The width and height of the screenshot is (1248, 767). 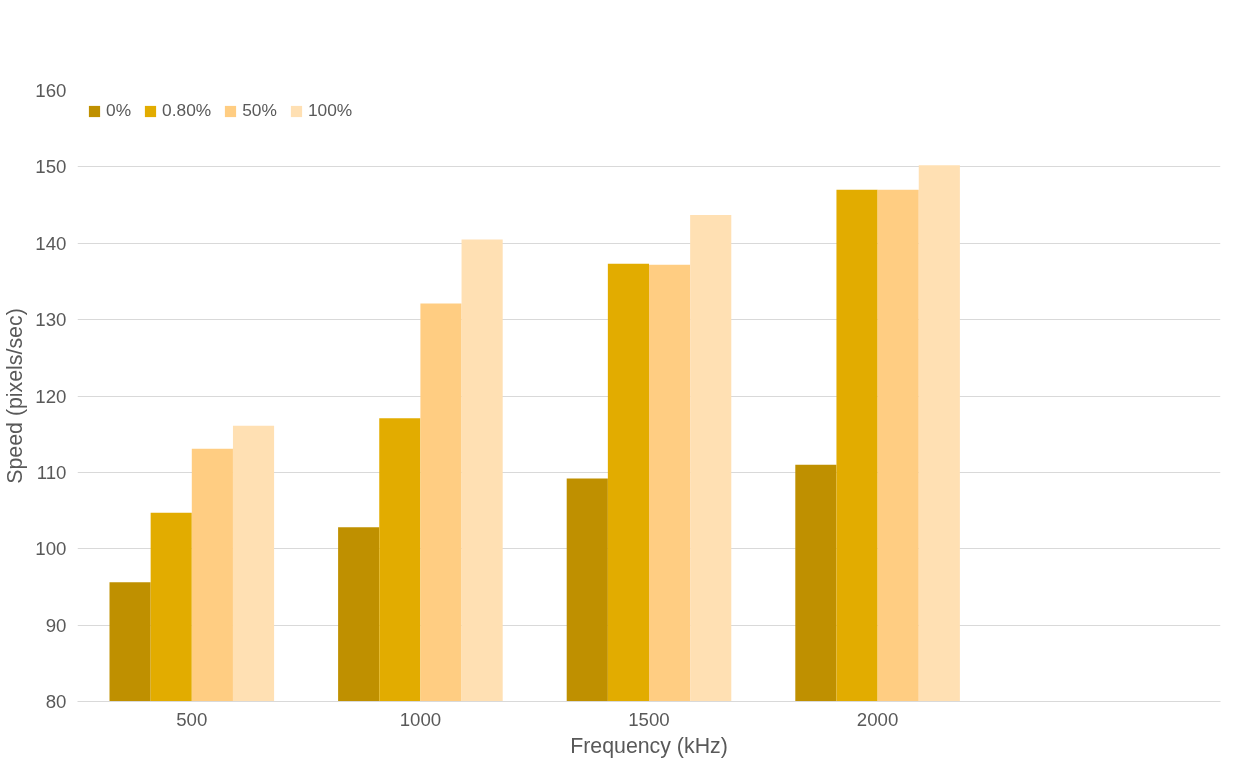 What do you see at coordinates (51, 320) in the screenshot?
I see `y-tick-label: 130` at bounding box center [51, 320].